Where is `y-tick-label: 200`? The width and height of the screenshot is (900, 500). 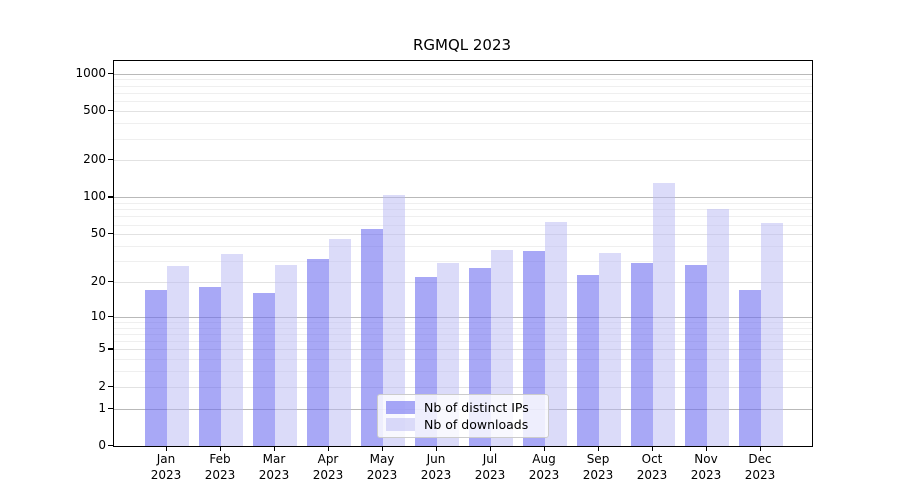
y-tick-label: 200 is located at coordinates (94, 159).